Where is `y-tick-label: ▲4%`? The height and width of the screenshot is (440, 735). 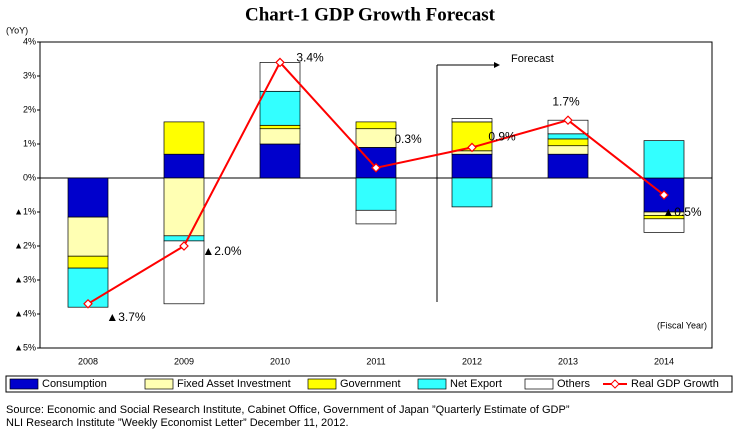 y-tick-label: ▲4% is located at coordinates (25, 313).